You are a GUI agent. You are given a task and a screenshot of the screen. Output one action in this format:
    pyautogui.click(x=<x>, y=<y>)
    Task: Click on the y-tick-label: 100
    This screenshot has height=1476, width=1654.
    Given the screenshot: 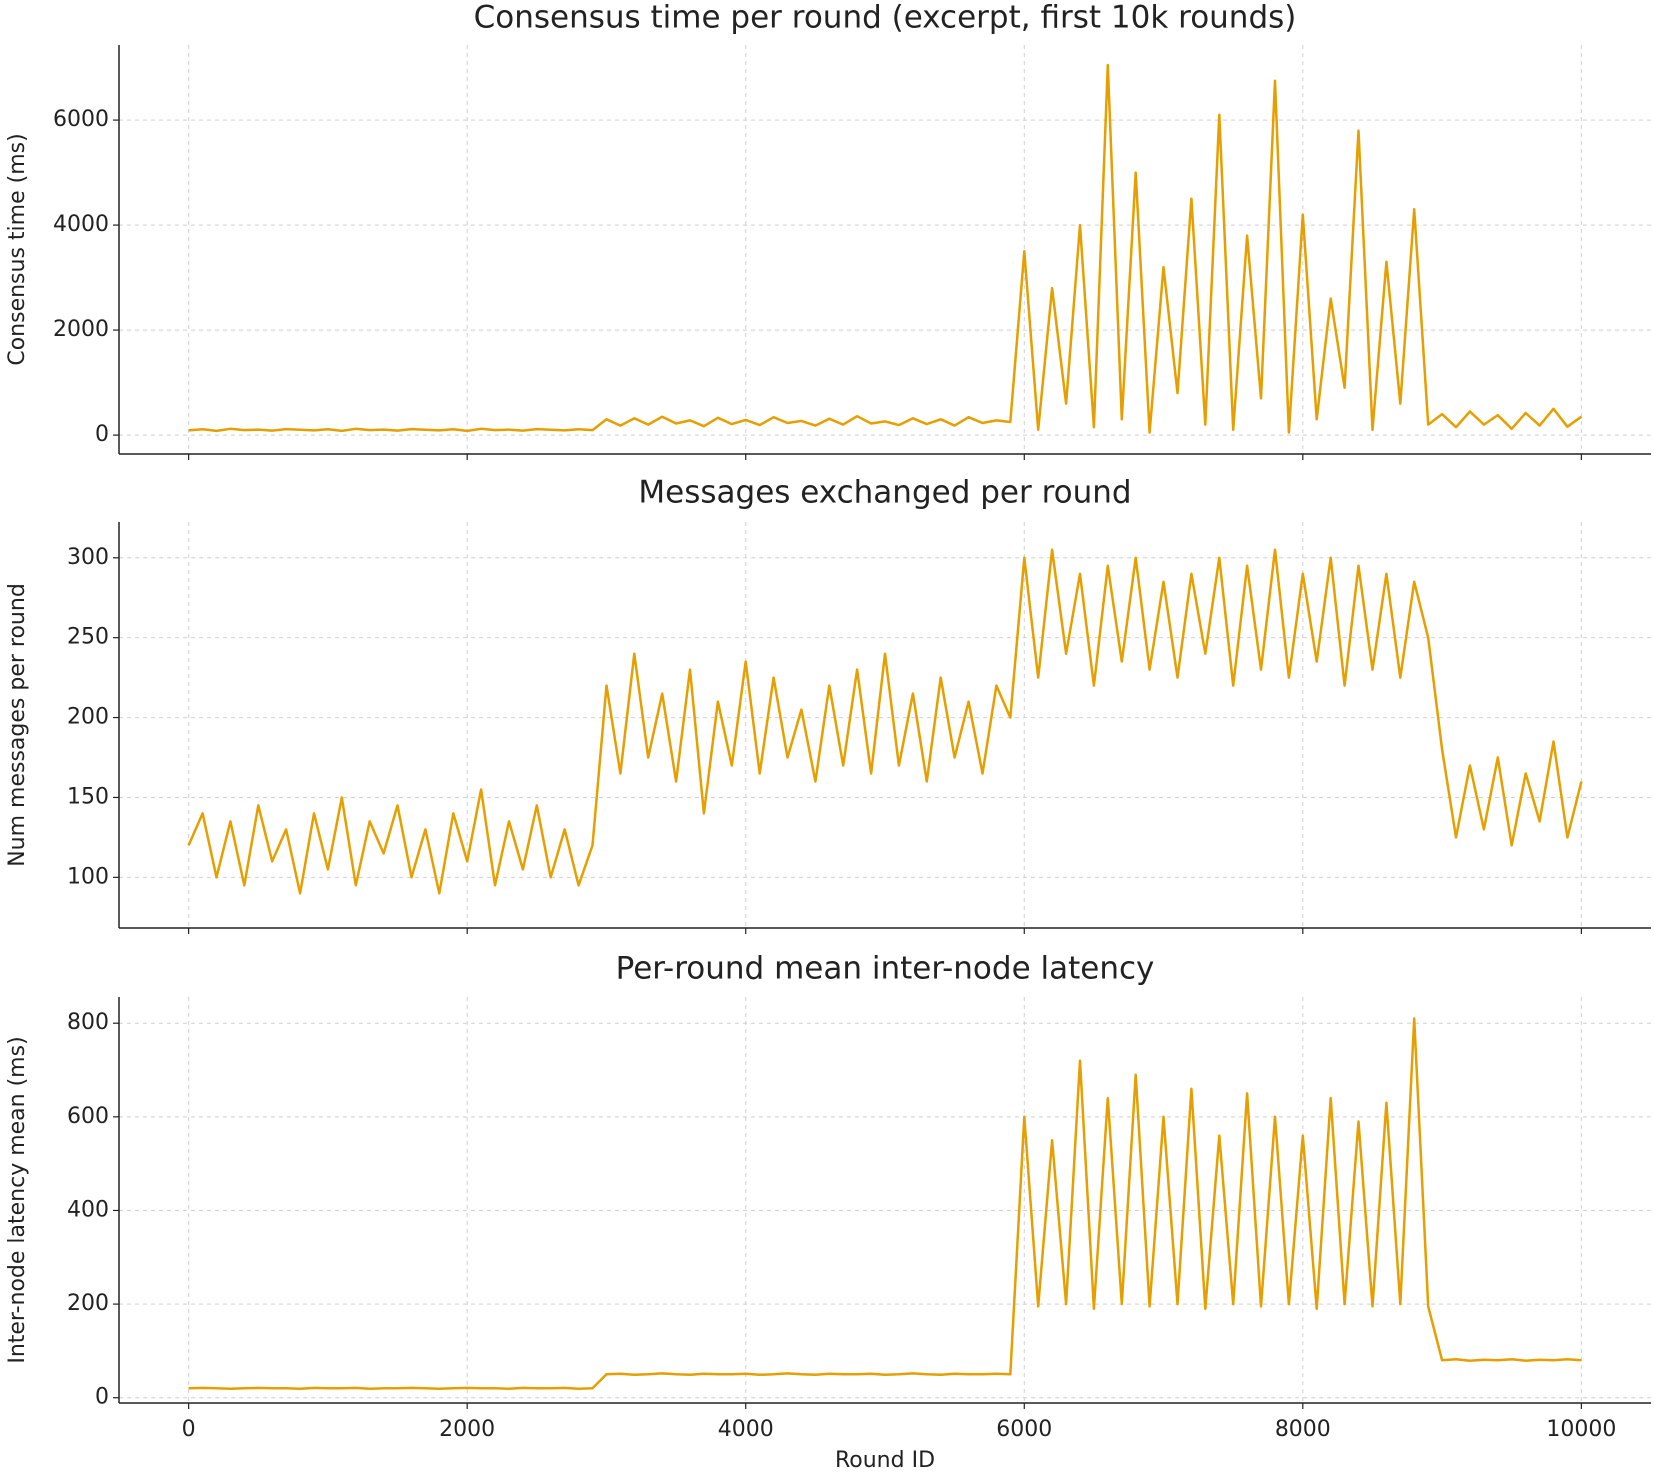 What is the action you would take?
    pyautogui.click(x=88, y=876)
    